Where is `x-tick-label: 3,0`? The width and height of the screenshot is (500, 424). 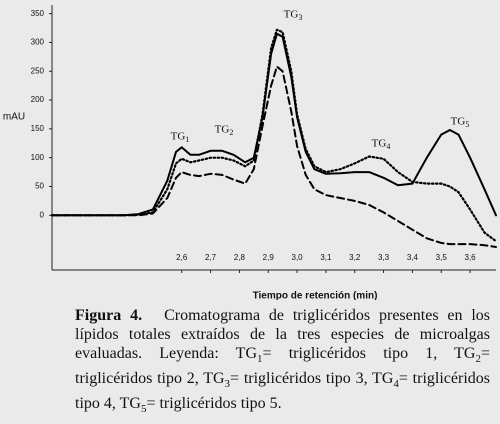 x-tick-label: 3,0 is located at coordinates (298, 257).